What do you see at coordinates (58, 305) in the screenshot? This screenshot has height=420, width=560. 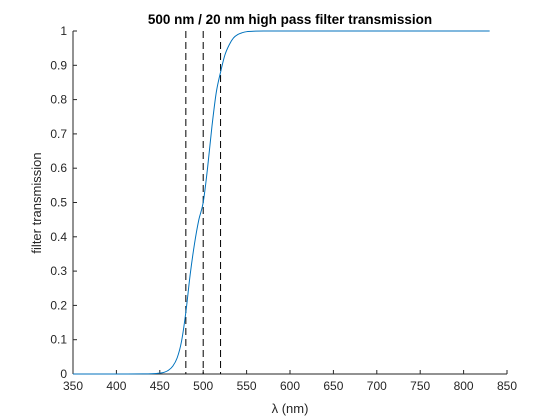 I see `y-tick-label: 0.2` at bounding box center [58, 305].